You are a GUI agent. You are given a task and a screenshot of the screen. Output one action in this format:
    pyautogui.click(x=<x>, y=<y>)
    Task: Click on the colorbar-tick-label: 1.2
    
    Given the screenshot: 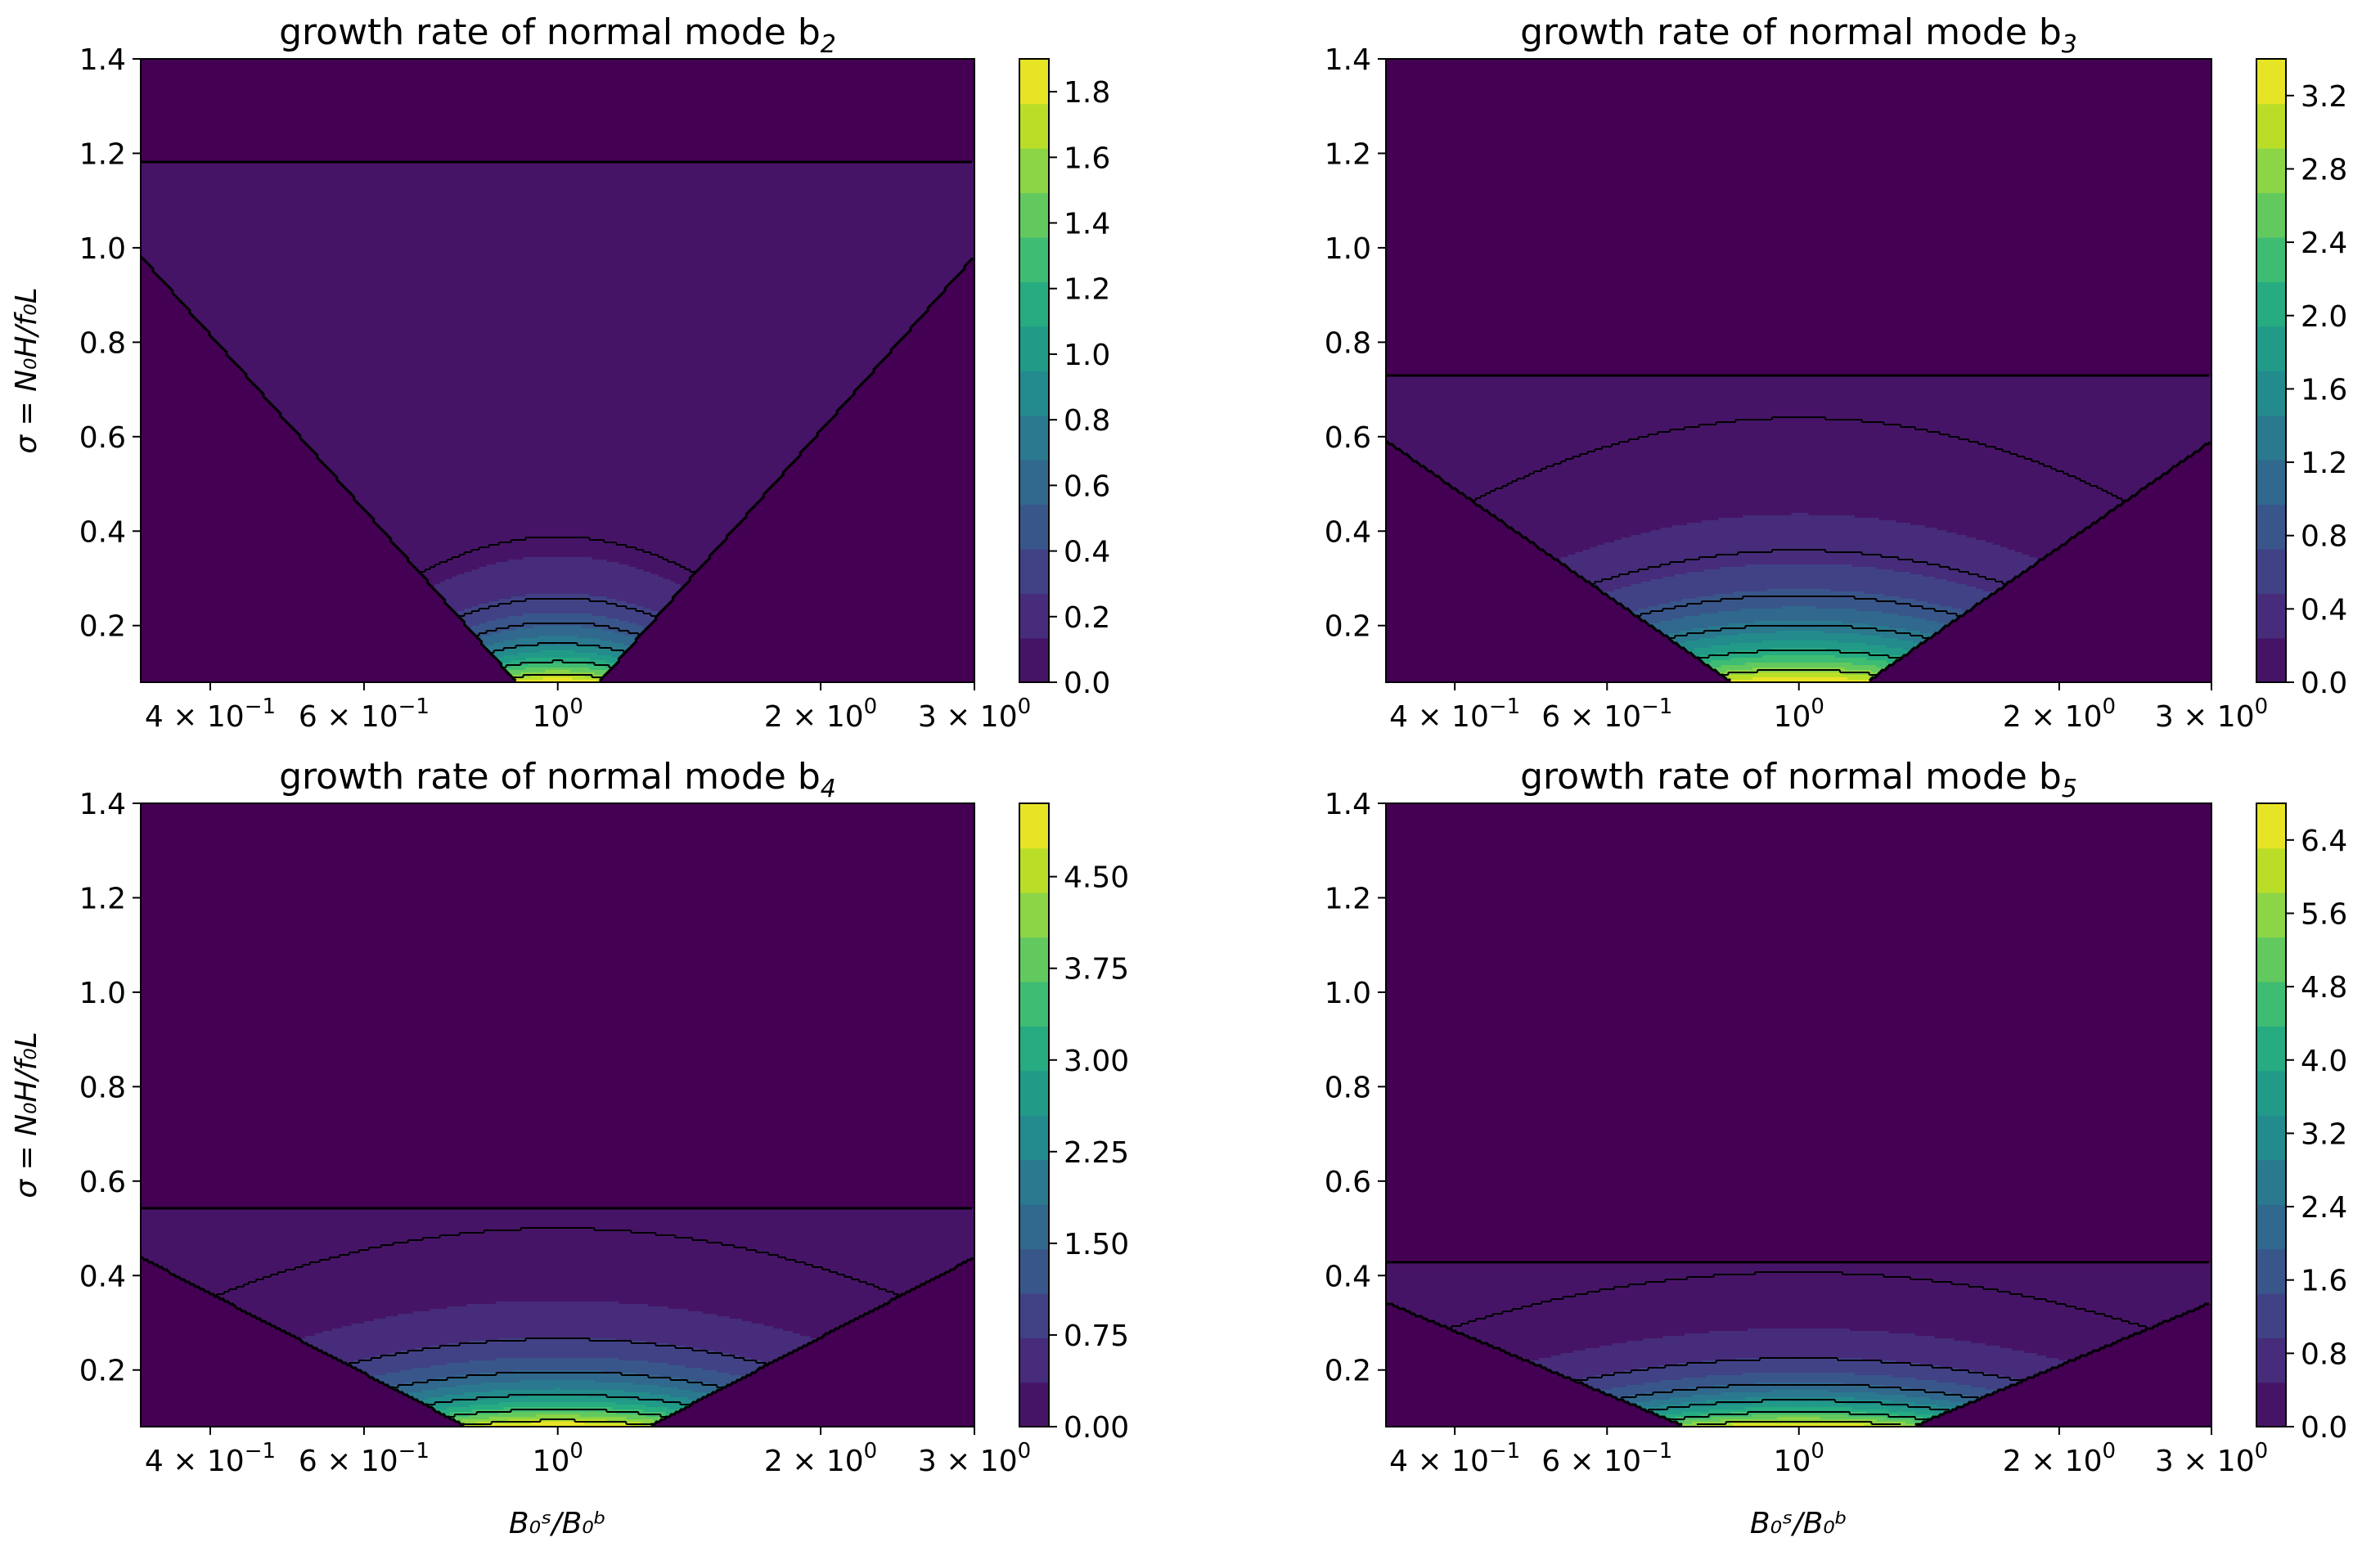 What is the action you would take?
    pyautogui.click(x=1087, y=290)
    